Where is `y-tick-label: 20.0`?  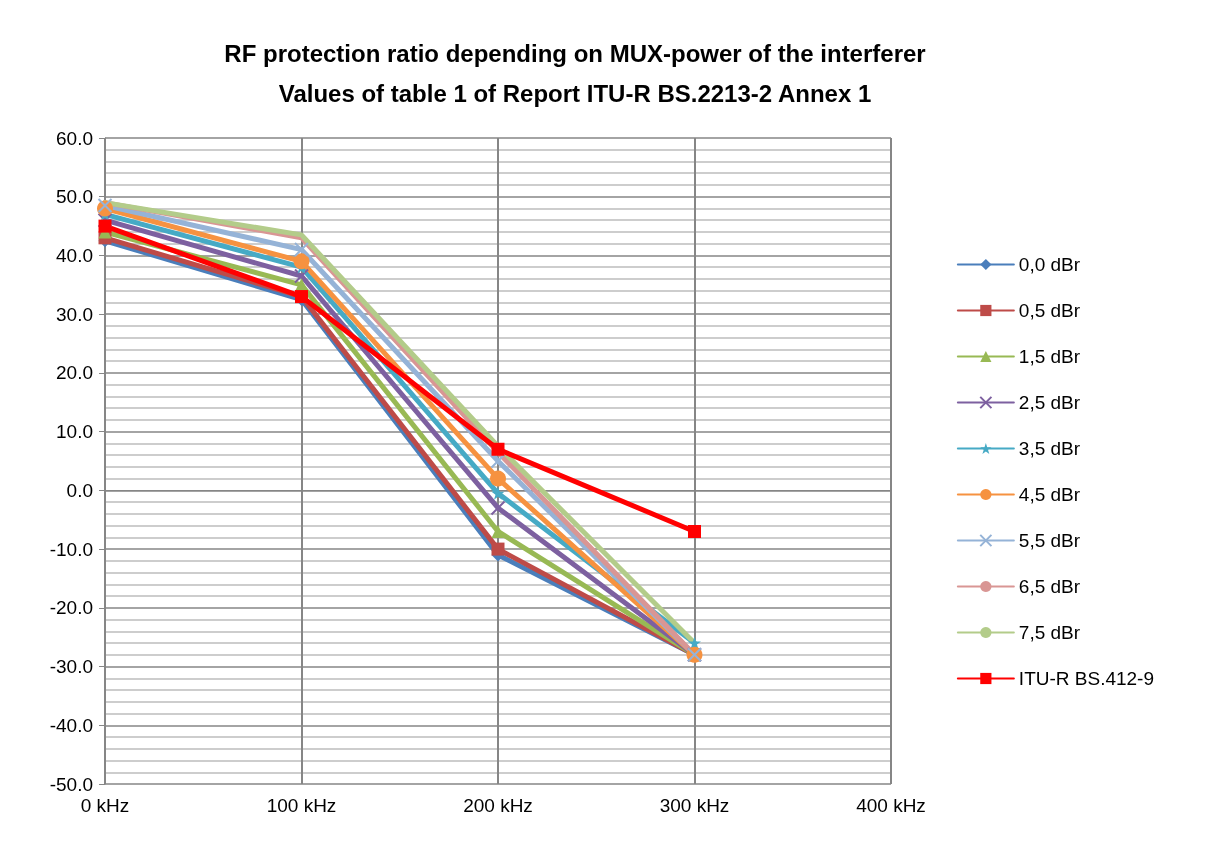 y-tick-label: 20.0 is located at coordinates (74, 373).